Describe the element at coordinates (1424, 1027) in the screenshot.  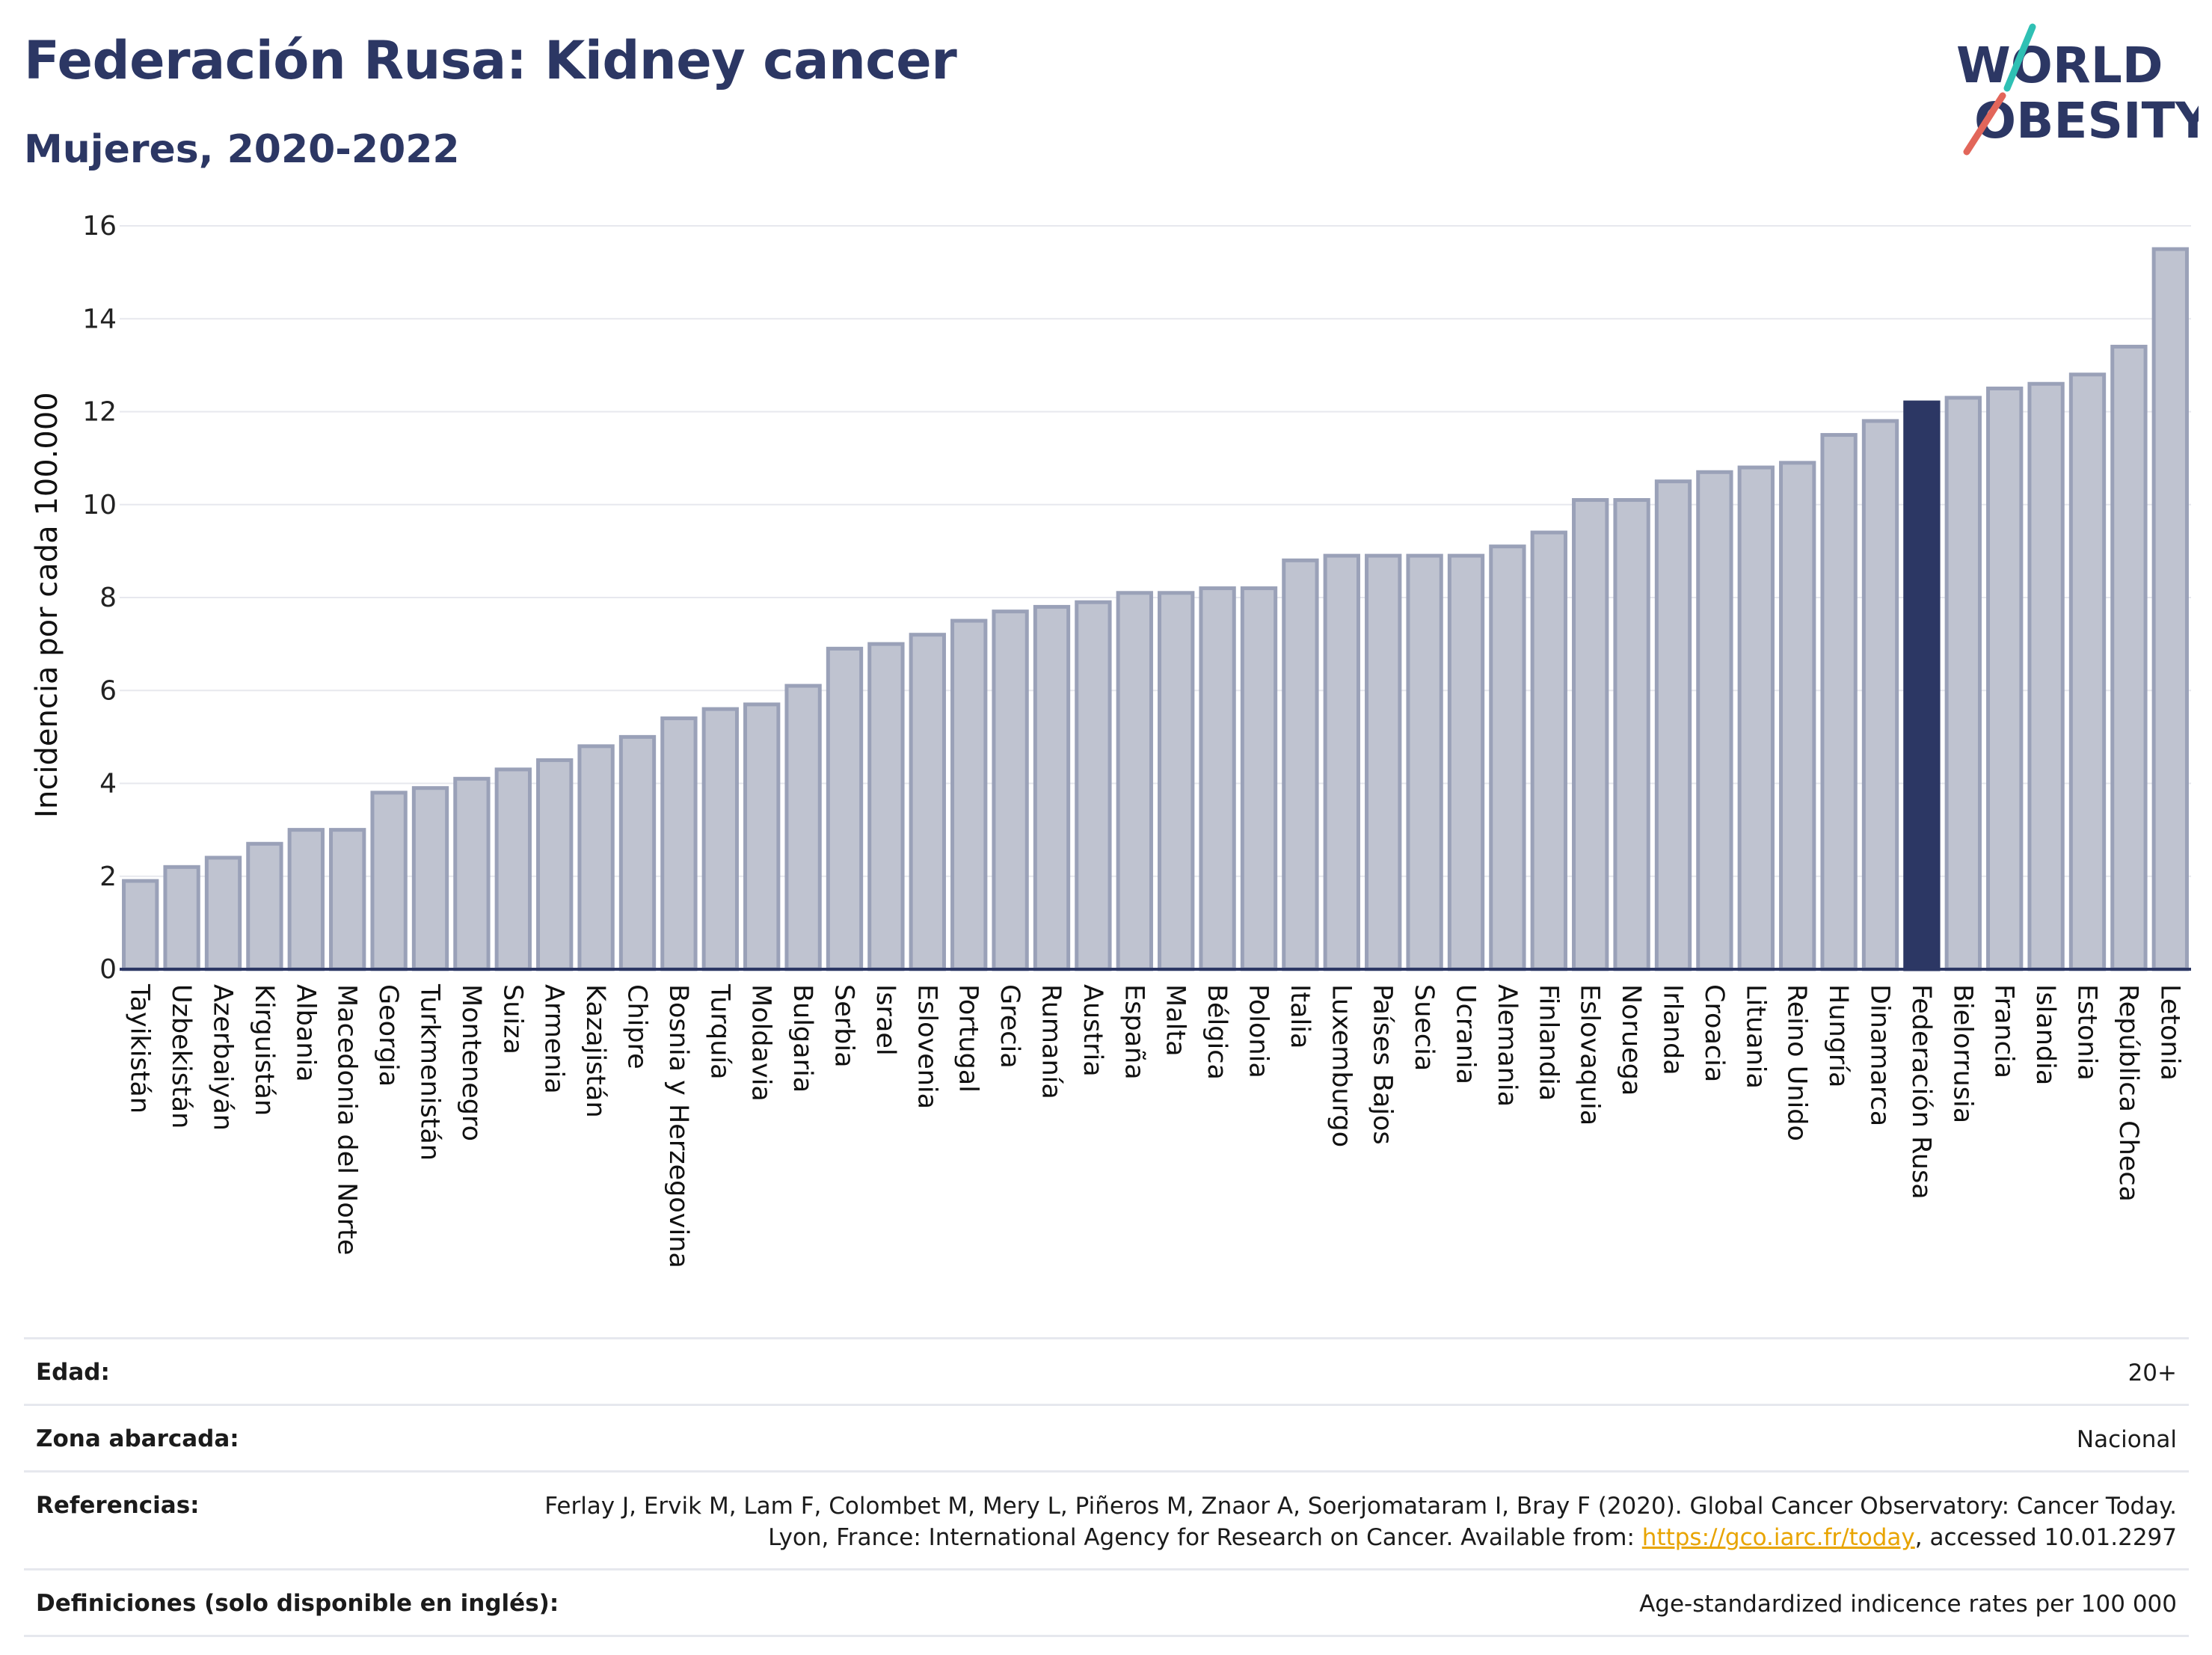
I see `x-category-label: Suecia` at that location.